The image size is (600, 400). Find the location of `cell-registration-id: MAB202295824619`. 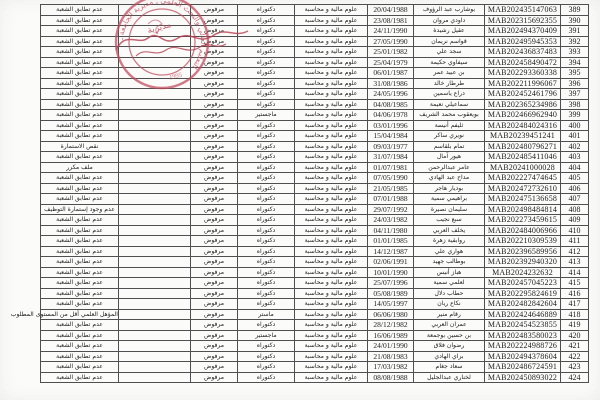

cell-registration-id: MAB202295824619 is located at coordinates (522, 293).